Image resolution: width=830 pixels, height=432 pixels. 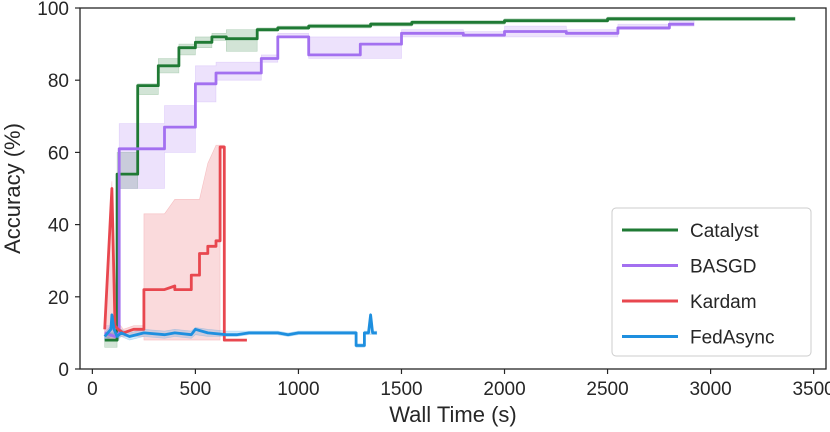 I want to click on y-tick-label: 0, so click(x=63, y=370).